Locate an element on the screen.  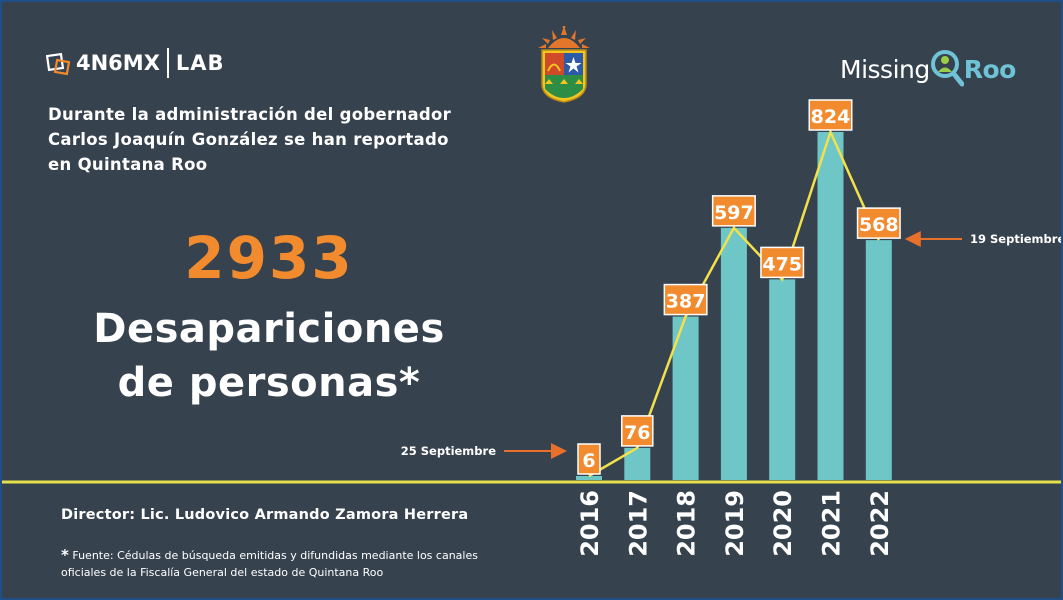
total-label-line2: de personas* is located at coordinates (269, 383).